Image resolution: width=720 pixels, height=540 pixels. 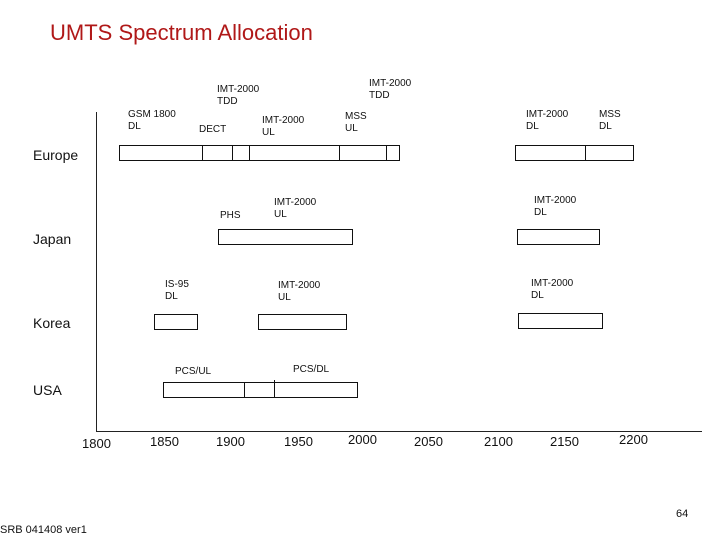 I want to click on usa-divider-pcs-dl, so click(x=274, y=389).